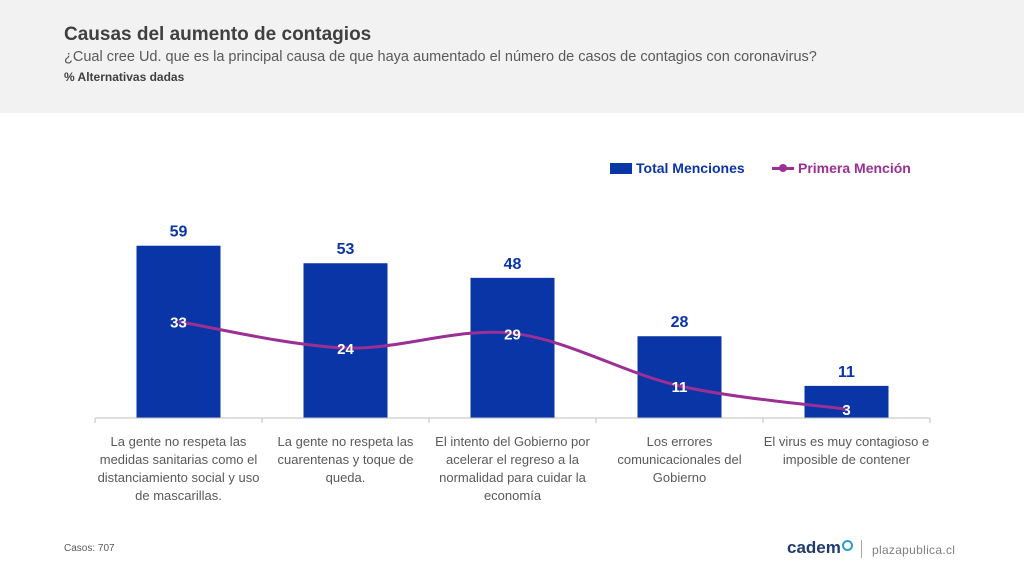 Image resolution: width=1024 pixels, height=572 pixels. What do you see at coordinates (690, 168) in the screenshot?
I see `legend-label-total: Total Menciones` at bounding box center [690, 168].